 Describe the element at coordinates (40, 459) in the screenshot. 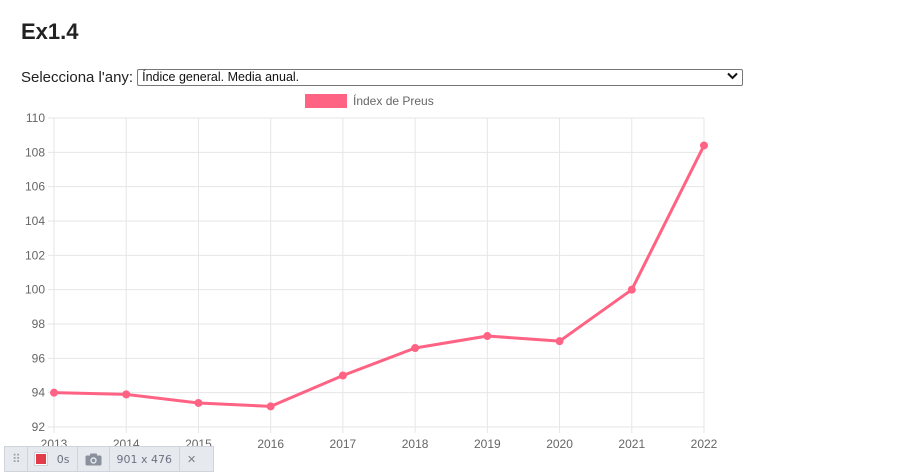

I see `record-icon` at that location.